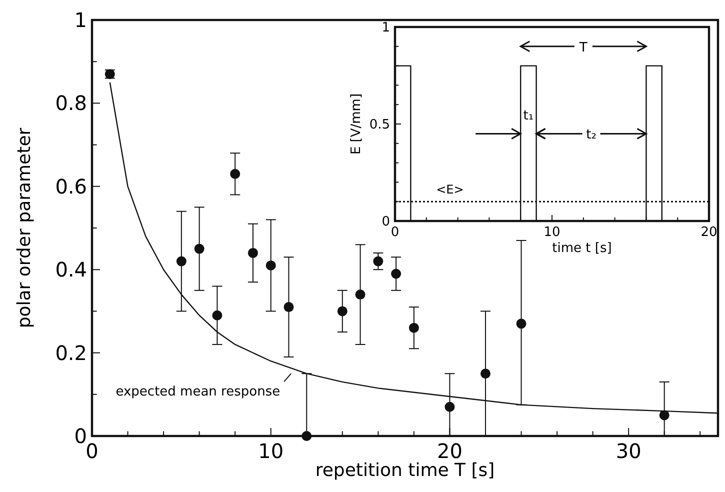 This screenshot has height=492, width=725. What do you see at coordinates (356, 124) in the screenshot?
I see `y-axis-title: E [V/mm]` at bounding box center [356, 124].